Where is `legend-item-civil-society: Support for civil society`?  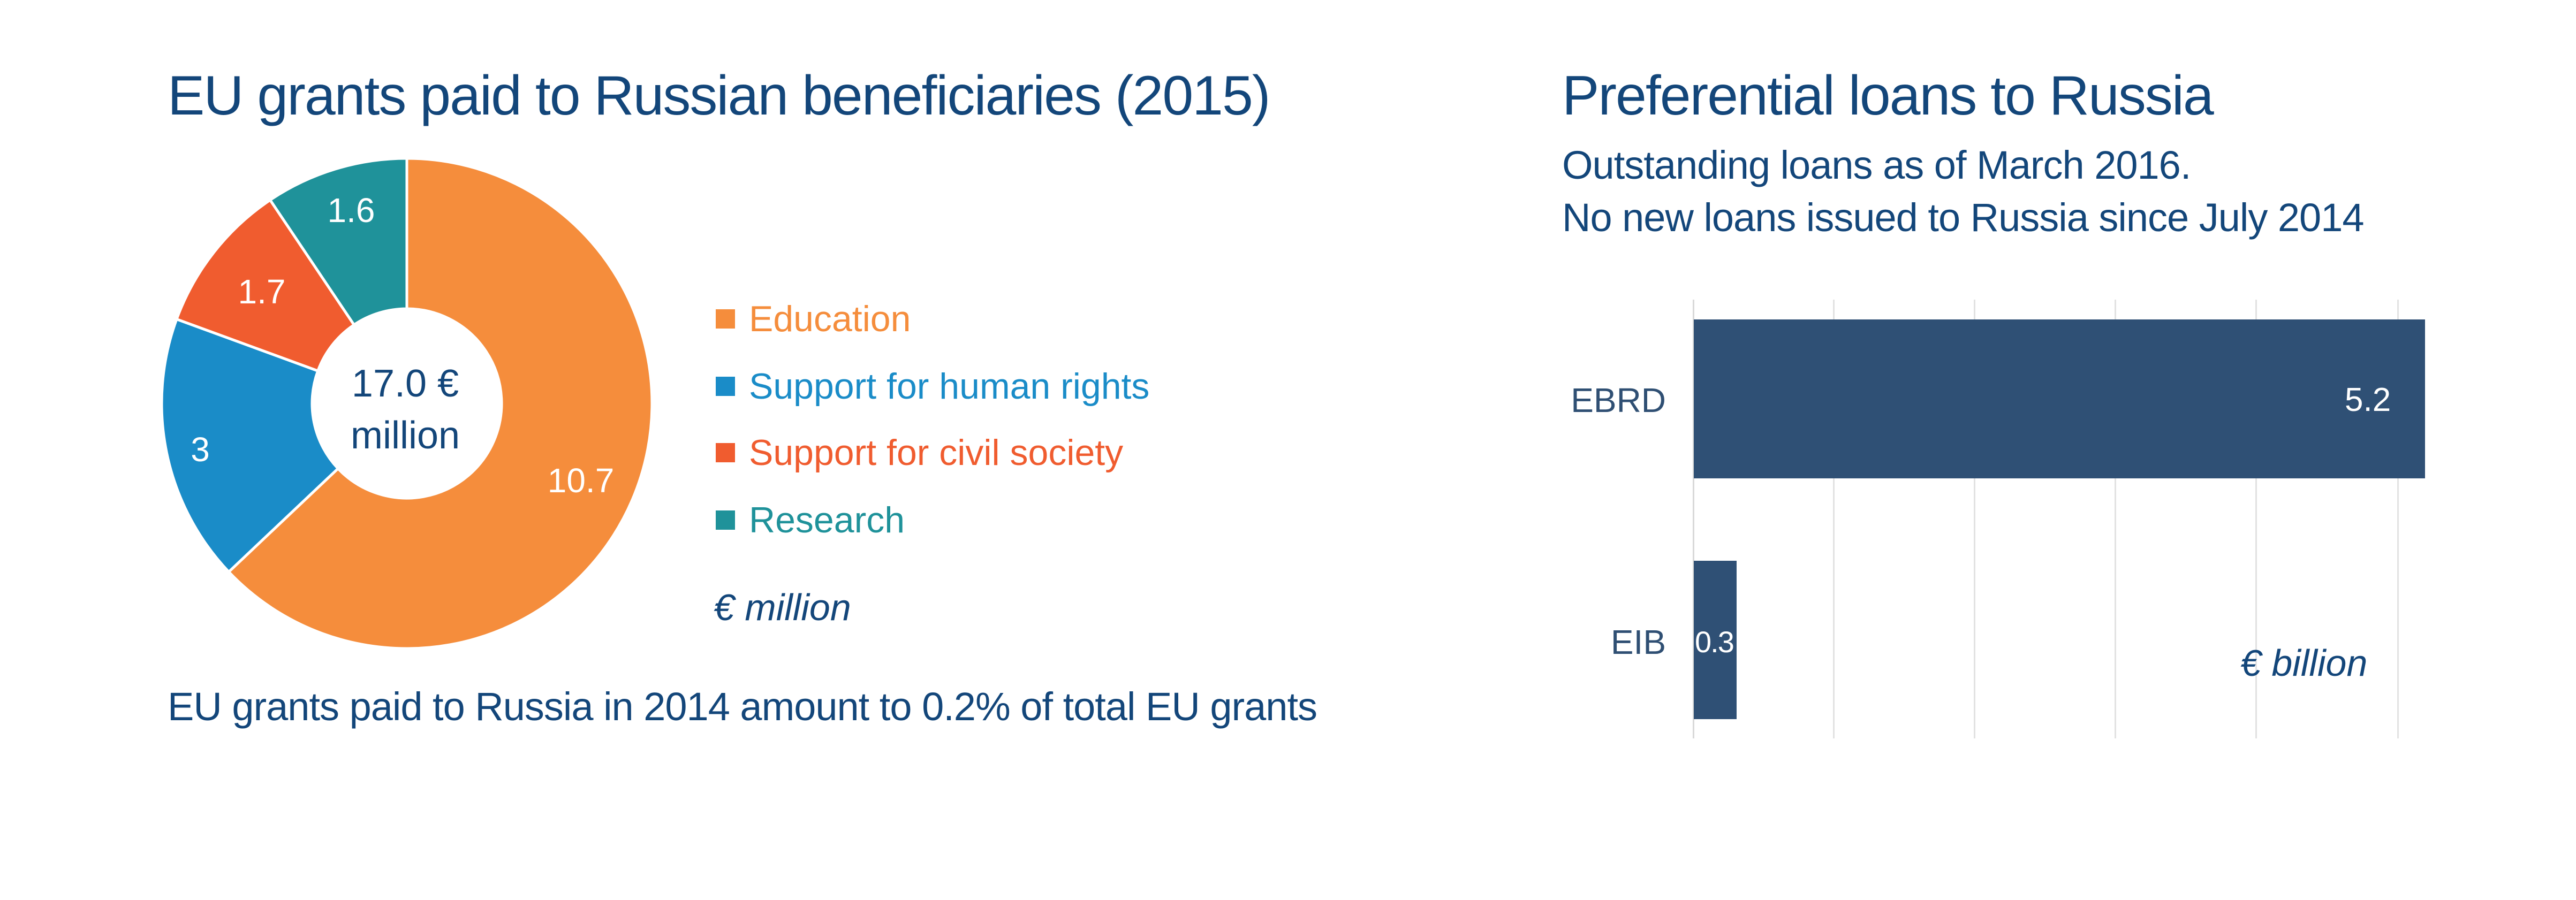
legend-item-civil-society: Support for civil society is located at coordinates (919, 452).